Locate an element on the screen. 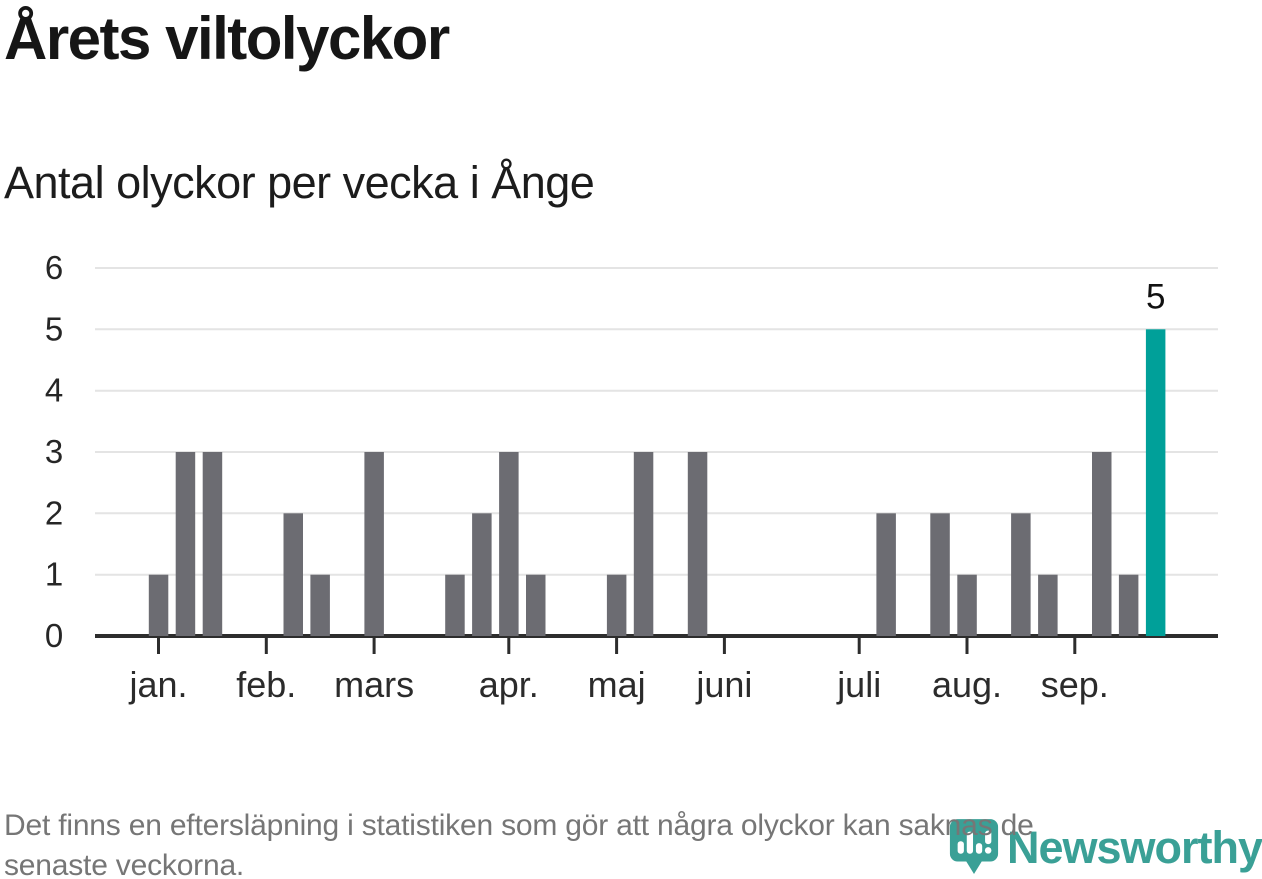 Image resolution: width=1262 pixels, height=879 pixels. x-axis-tick-juni is located at coordinates (724, 646).